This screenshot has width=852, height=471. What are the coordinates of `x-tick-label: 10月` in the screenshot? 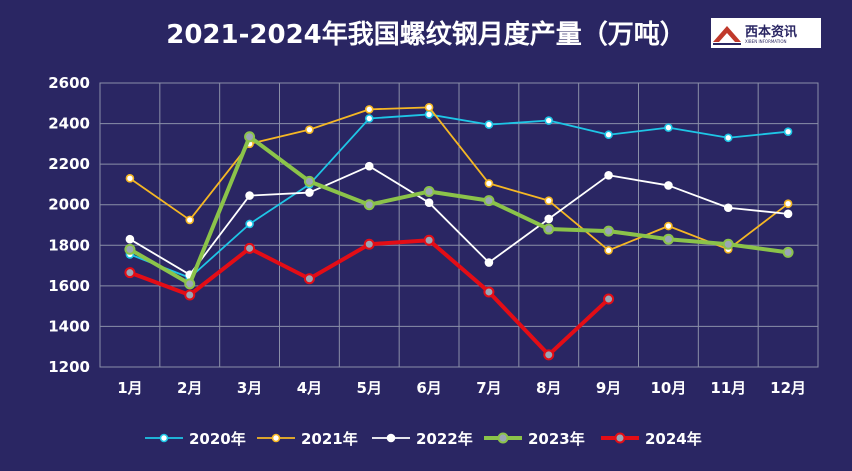 It's located at (668, 388).